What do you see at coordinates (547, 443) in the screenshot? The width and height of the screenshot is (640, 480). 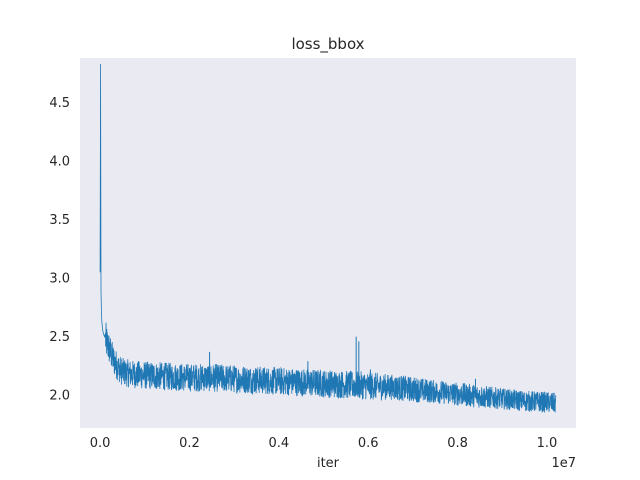 I see `x-tick-label: 1.0` at bounding box center [547, 443].